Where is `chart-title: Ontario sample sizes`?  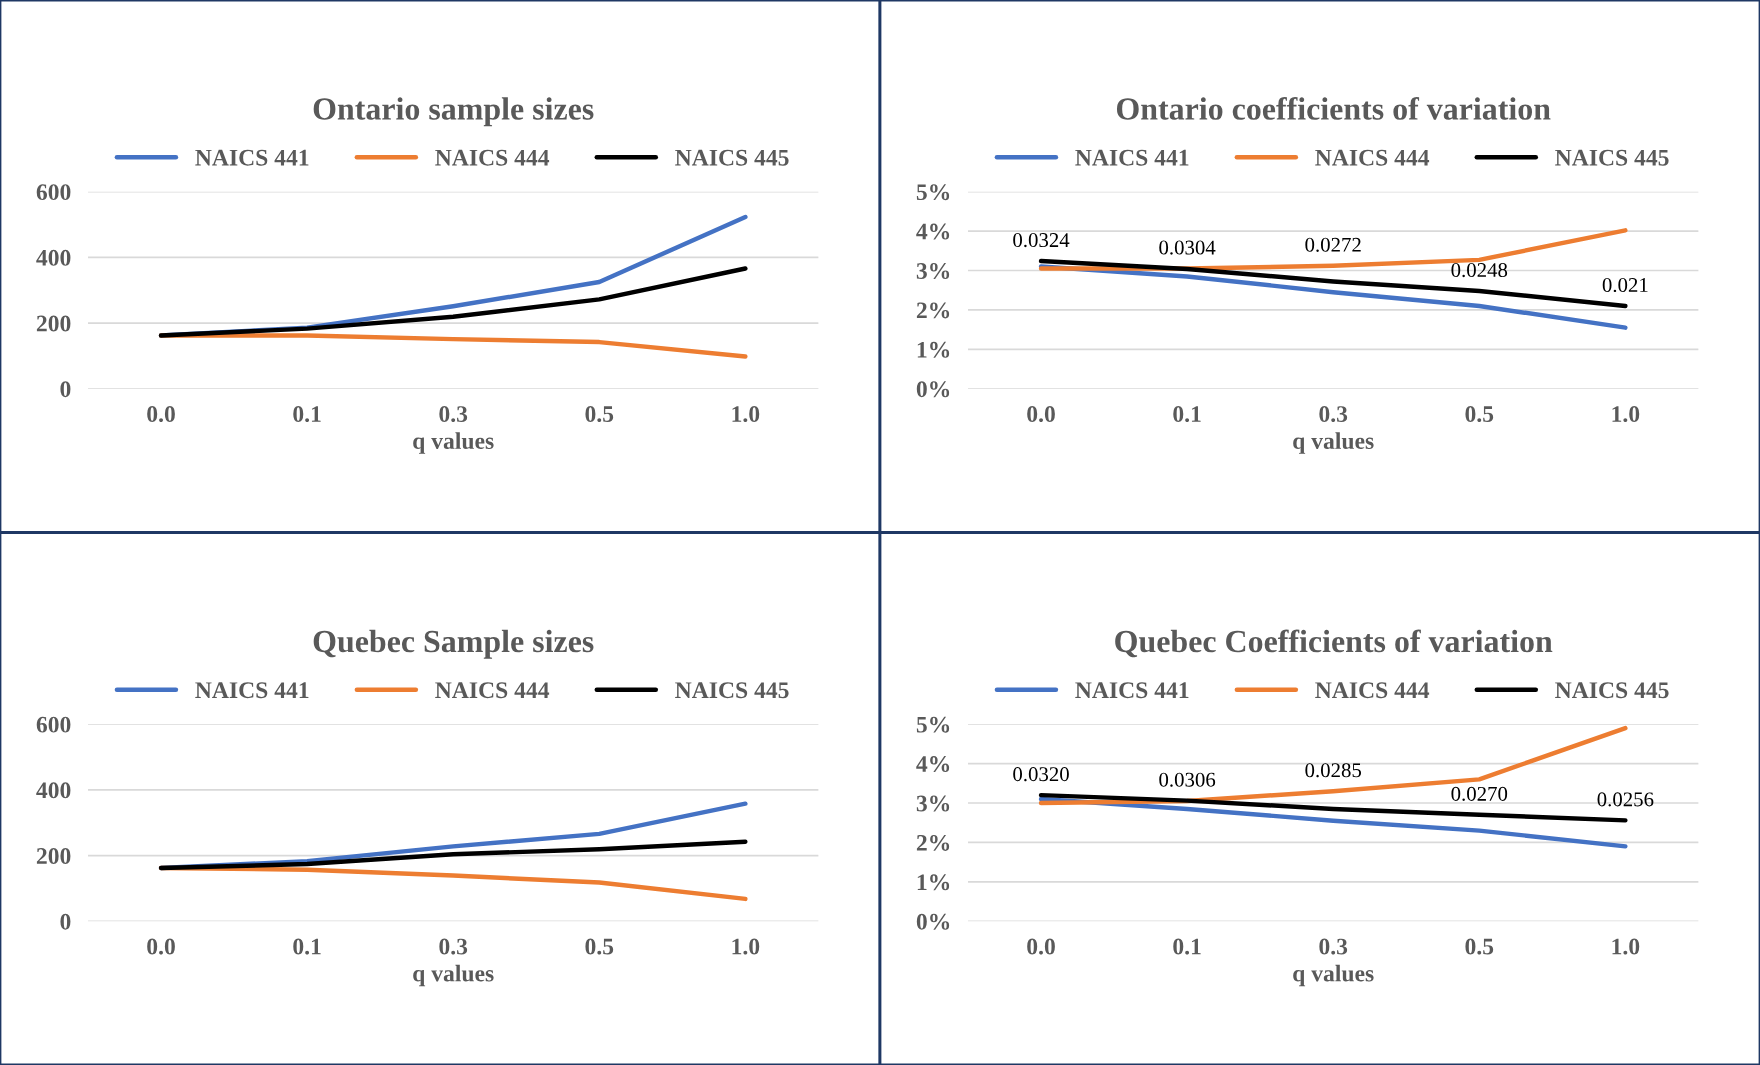
chart-title: Ontario sample sizes is located at coordinates (453, 112).